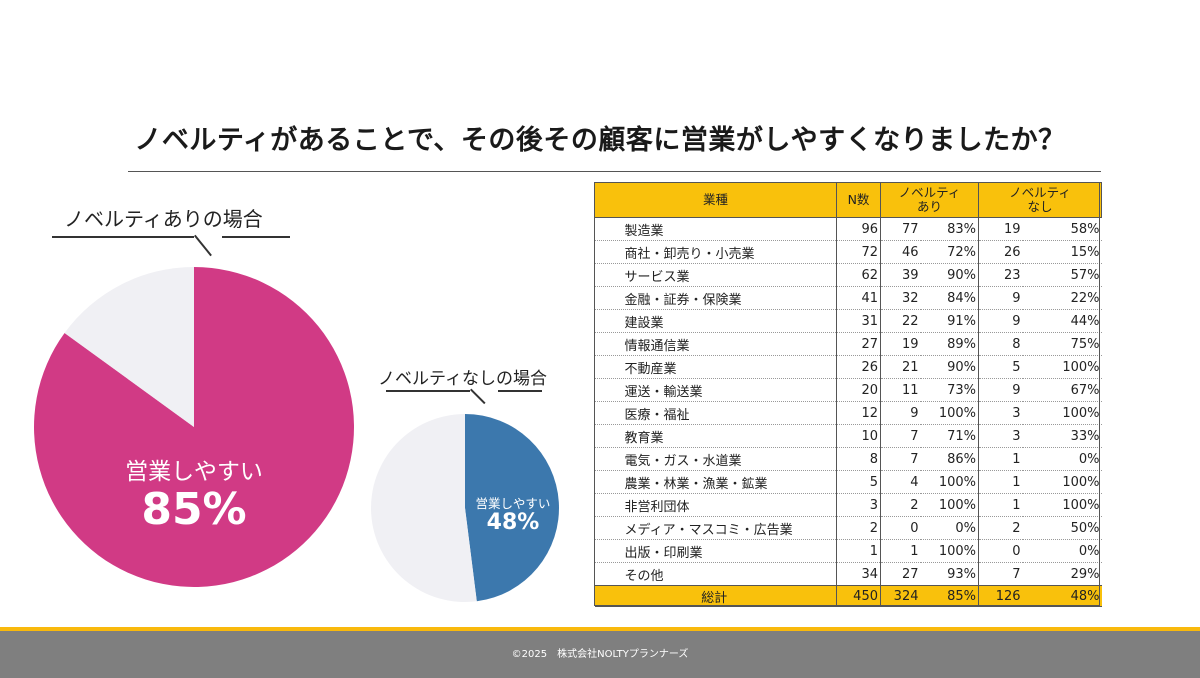 The width and height of the screenshot is (1200, 678). I want to click on cell-industry: その他, so click(715, 574).